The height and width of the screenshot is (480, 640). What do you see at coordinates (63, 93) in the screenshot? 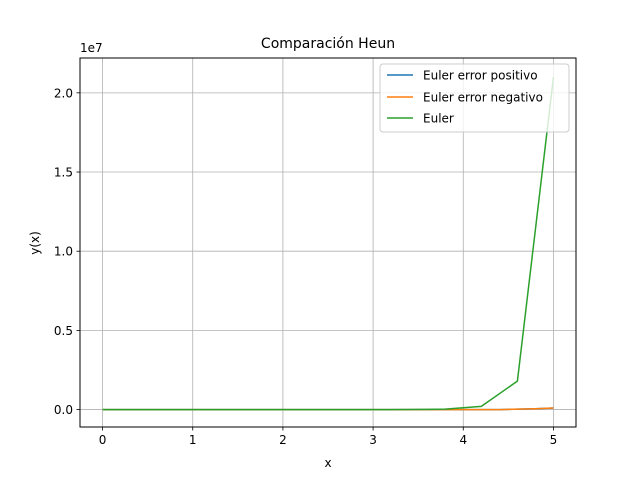
I see `y-tick-label: 2.0` at bounding box center [63, 93].